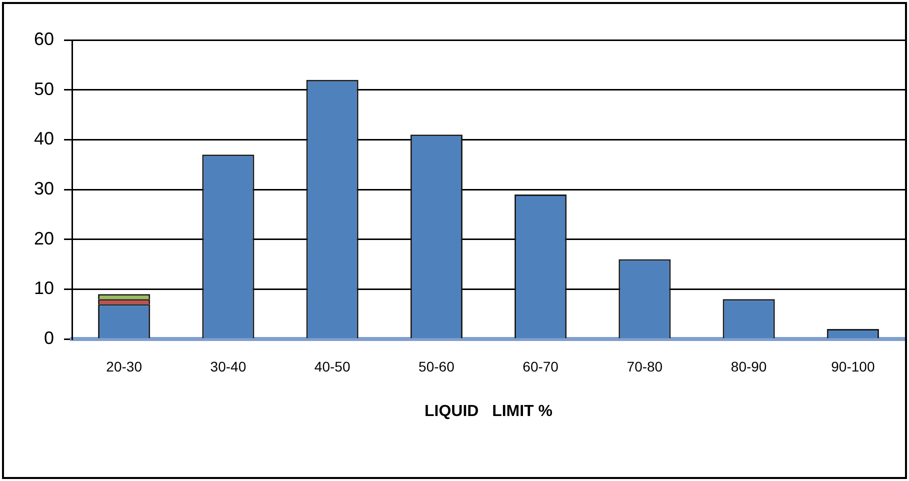 This screenshot has height=481, width=909. Describe the element at coordinates (124, 366) in the screenshot. I see `x-tick-label: 20-30` at that location.